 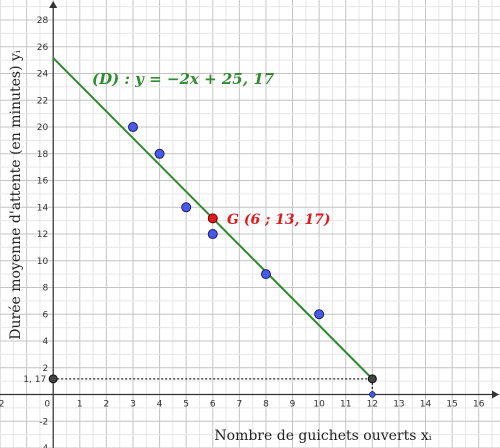 What do you see at coordinates (213, 405) in the screenshot?
I see `x-tick-label: 6` at bounding box center [213, 405].